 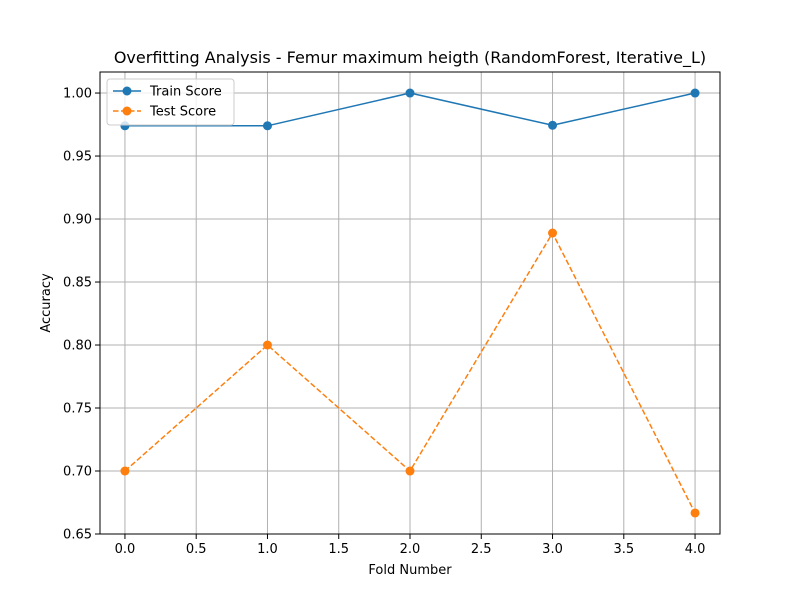 What do you see at coordinates (125, 549) in the screenshot?
I see `x-tick-label: 0.0` at bounding box center [125, 549].